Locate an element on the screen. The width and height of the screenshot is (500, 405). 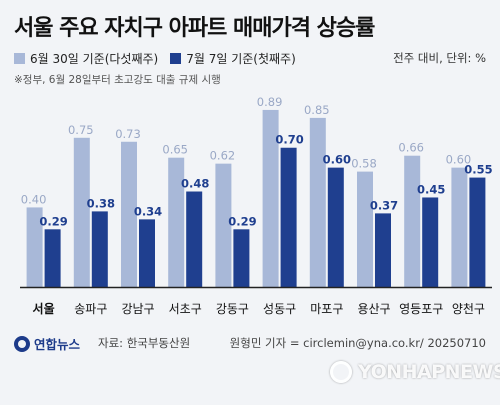
data-label-week1-6: 0.60 is located at coordinates (337, 160).